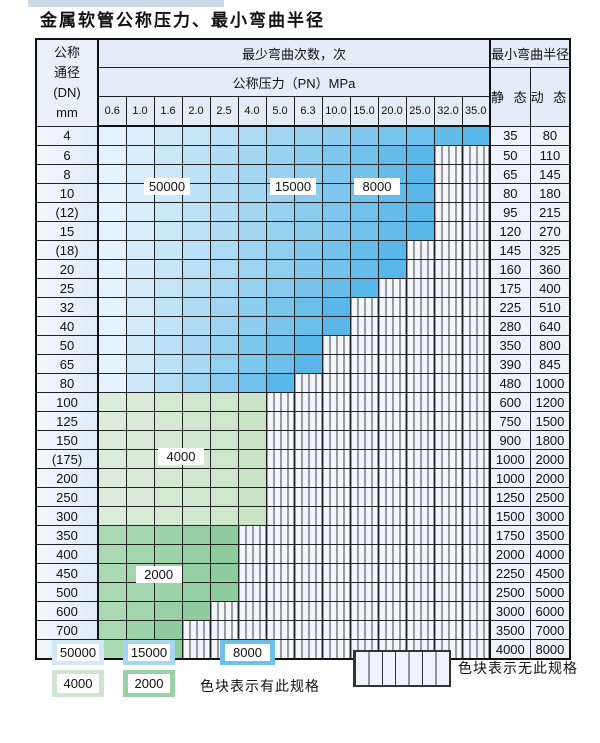  Describe the element at coordinates (67, 82) in the screenshot. I see `header-dn: 公称 通径 (DN) mm` at that location.